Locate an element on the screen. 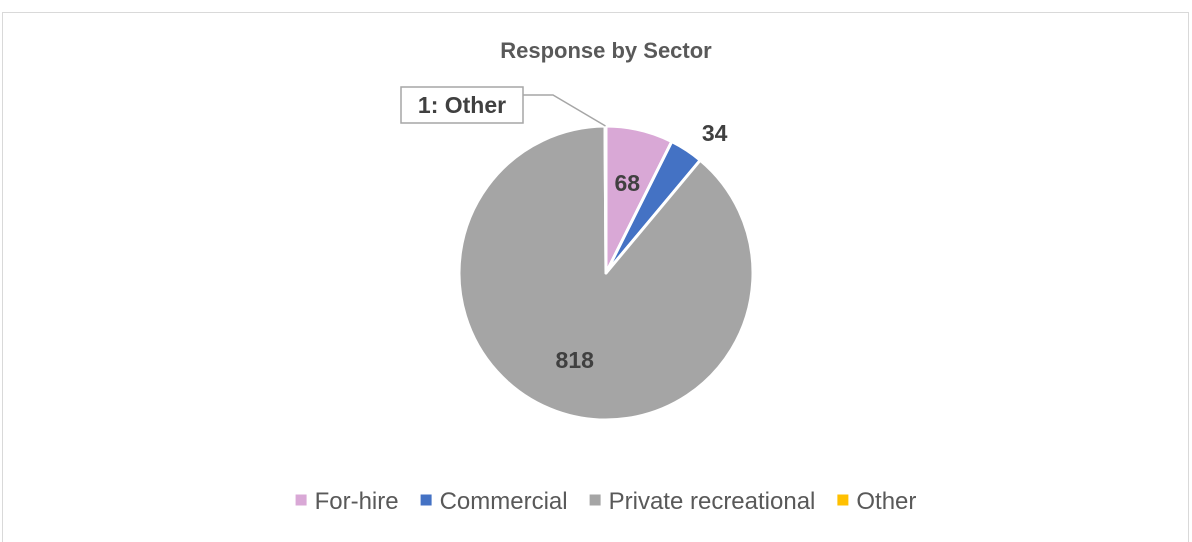 The width and height of the screenshot is (1192, 542). data-label-private-recreational: 818 is located at coordinates (575, 360).